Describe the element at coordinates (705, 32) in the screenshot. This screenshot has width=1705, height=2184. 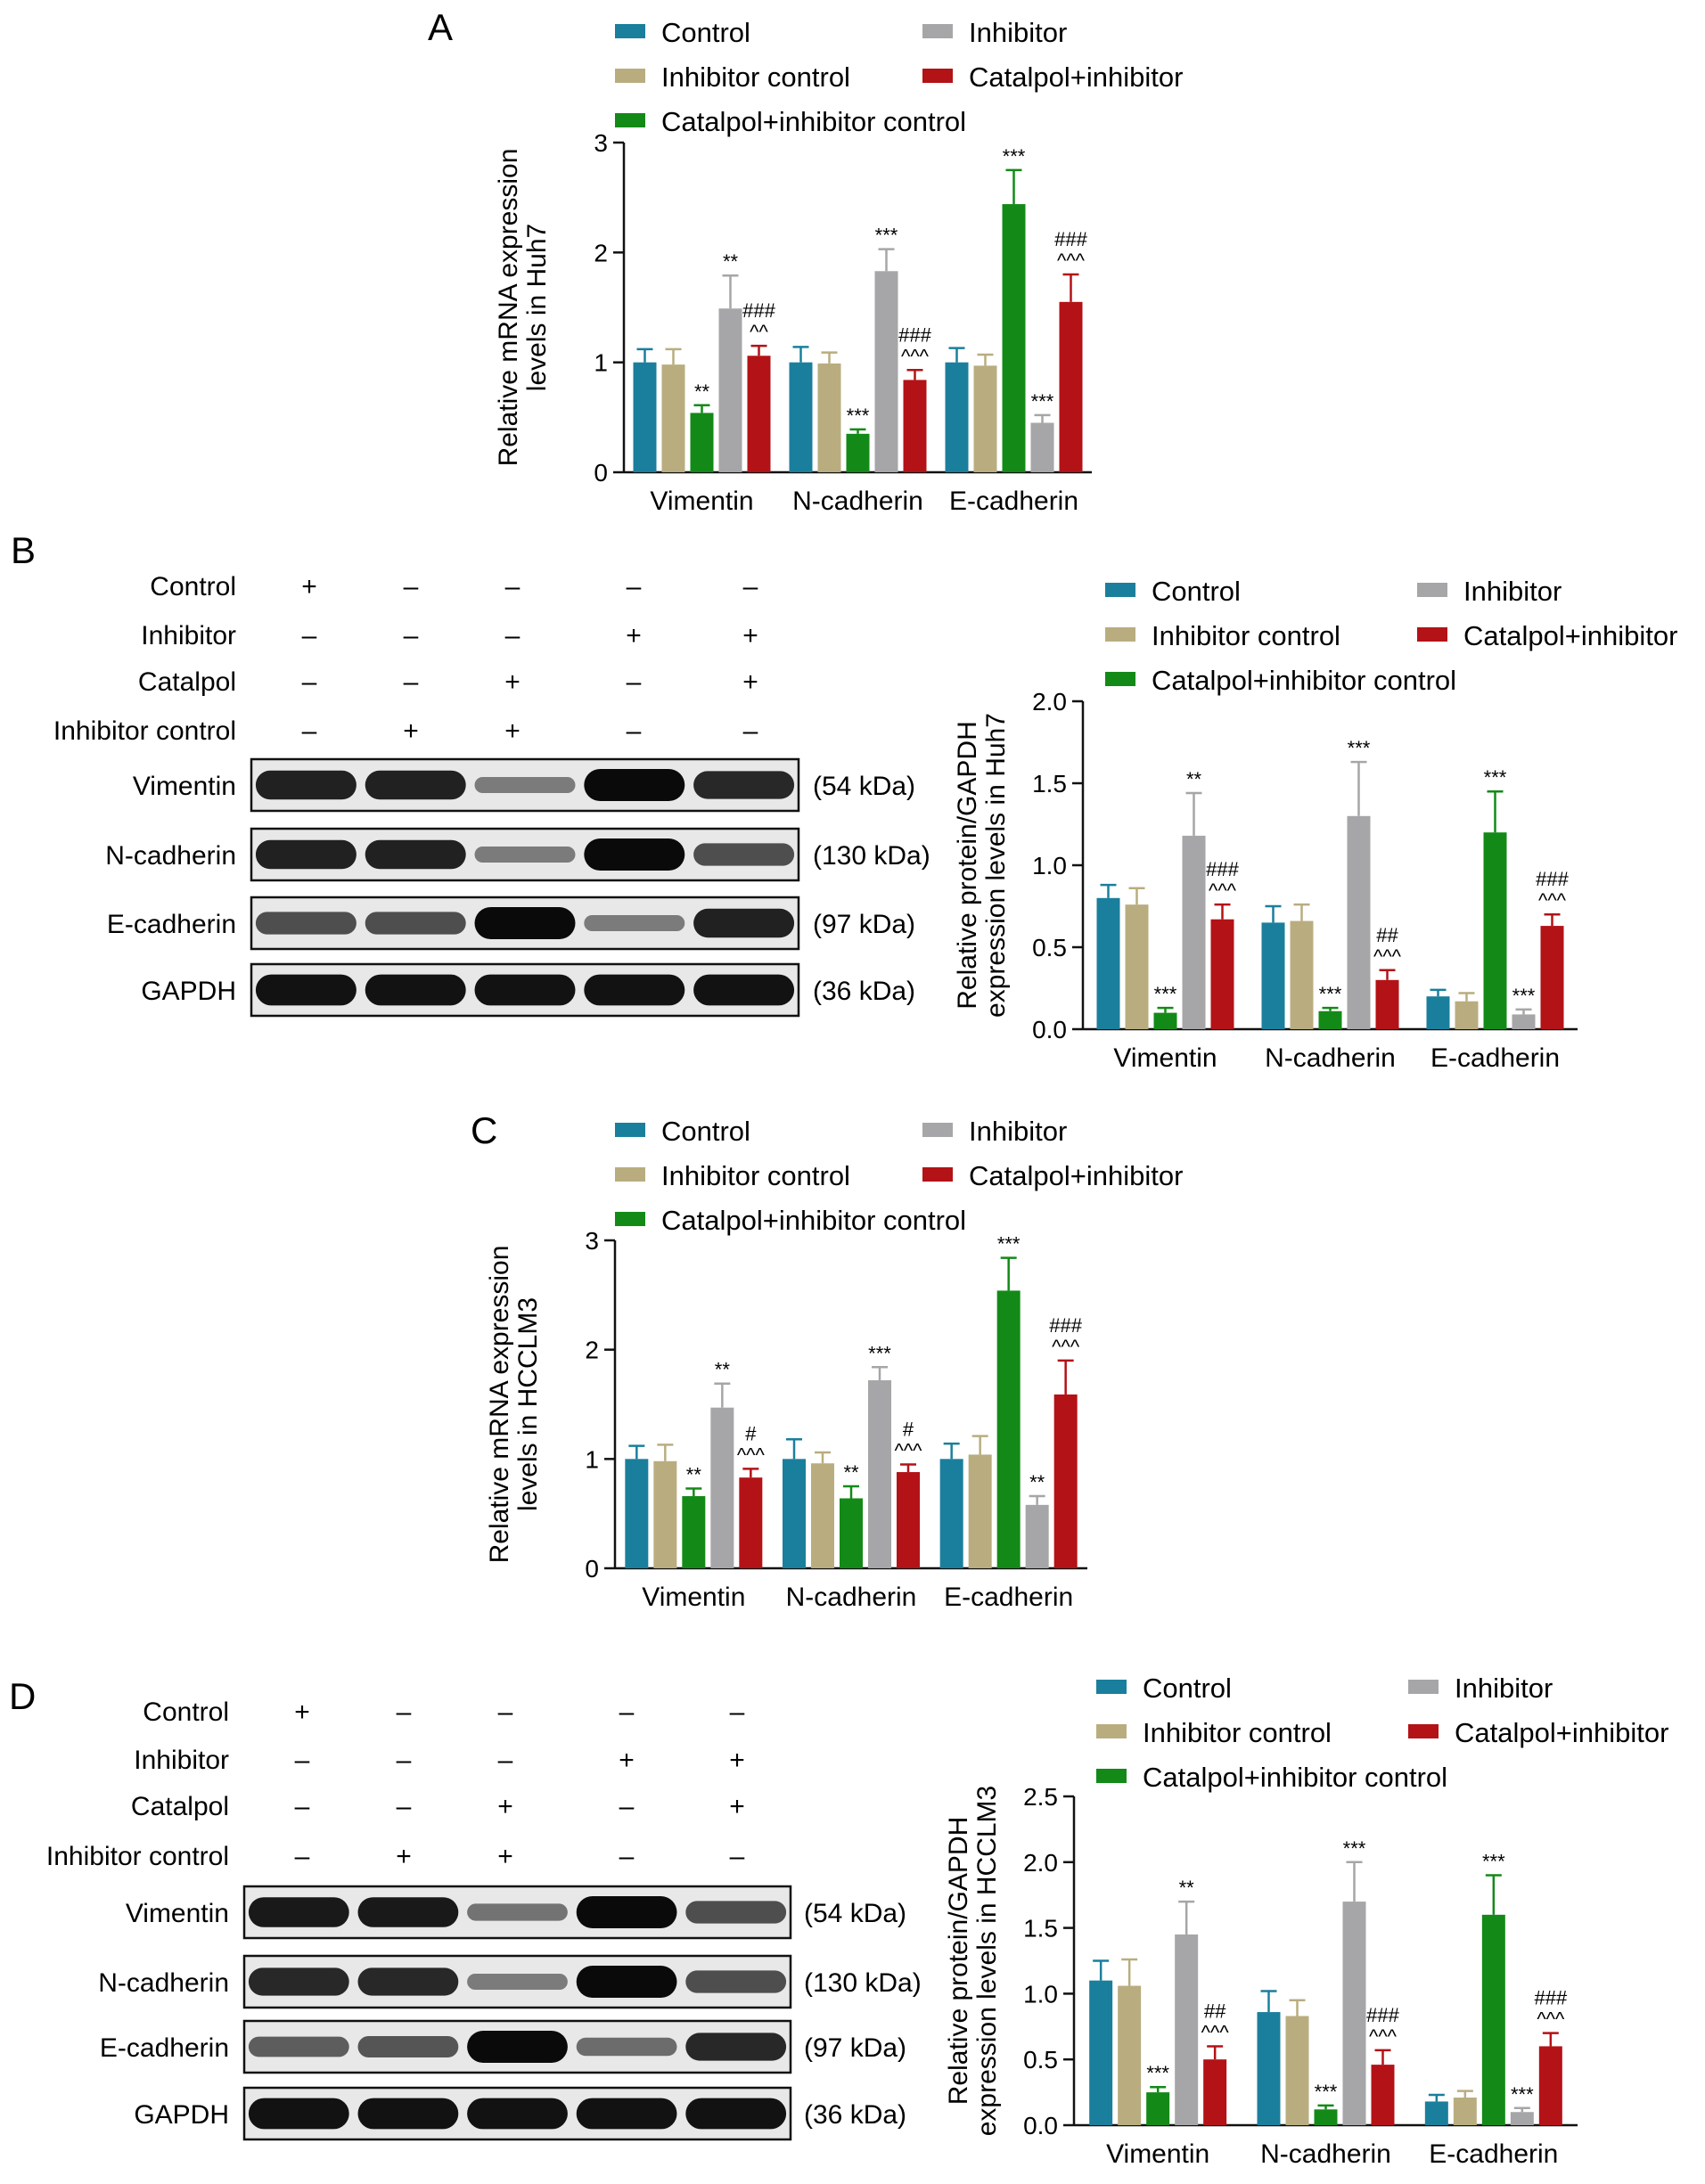
I see `legend-label: Control` at that location.